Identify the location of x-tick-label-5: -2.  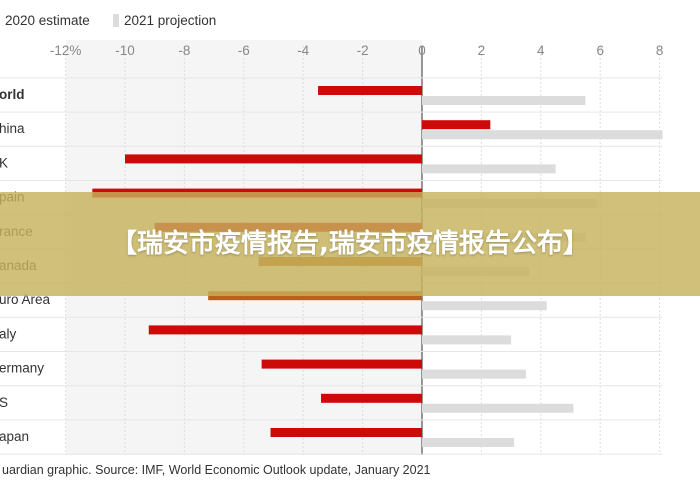
(363, 50).